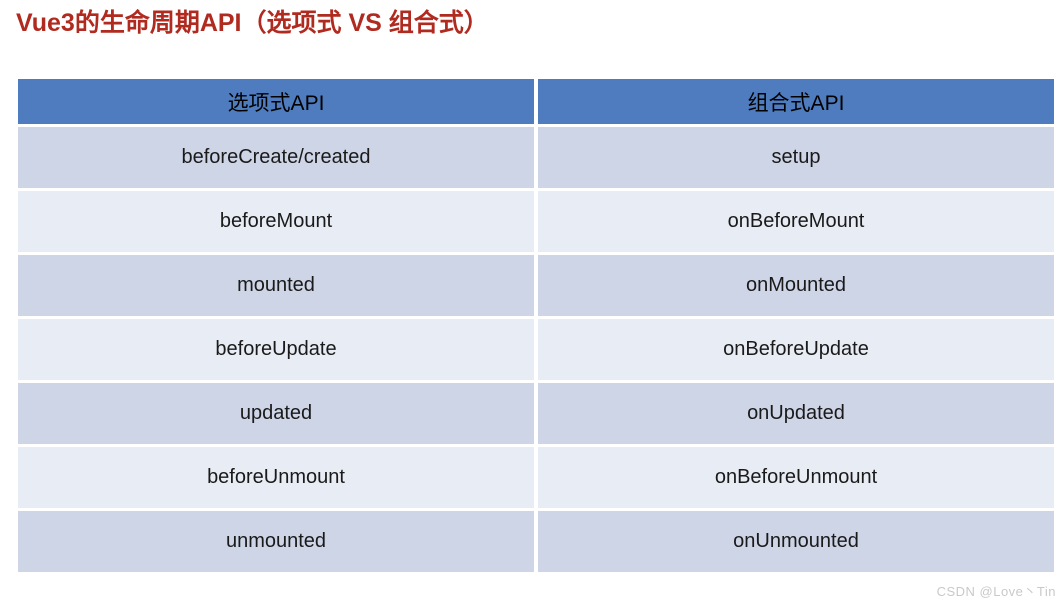 The image size is (1064, 608). What do you see at coordinates (796, 157) in the screenshot?
I see `cell-composition-api: setup` at bounding box center [796, 157].